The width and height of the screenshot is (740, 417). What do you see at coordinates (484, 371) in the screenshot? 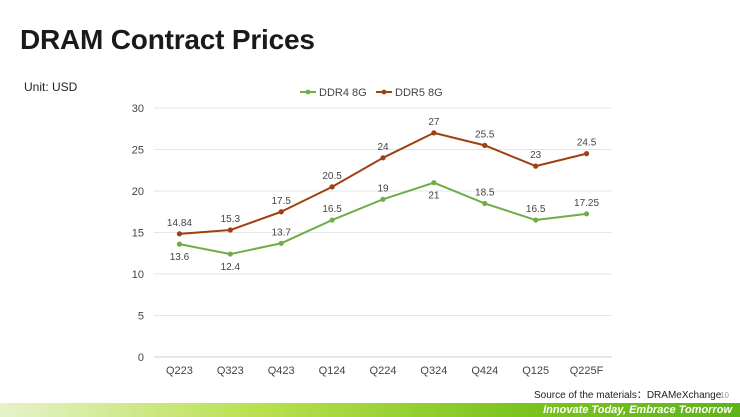
I see `x-tick-label: Q424` at bounding box center [484, 371].